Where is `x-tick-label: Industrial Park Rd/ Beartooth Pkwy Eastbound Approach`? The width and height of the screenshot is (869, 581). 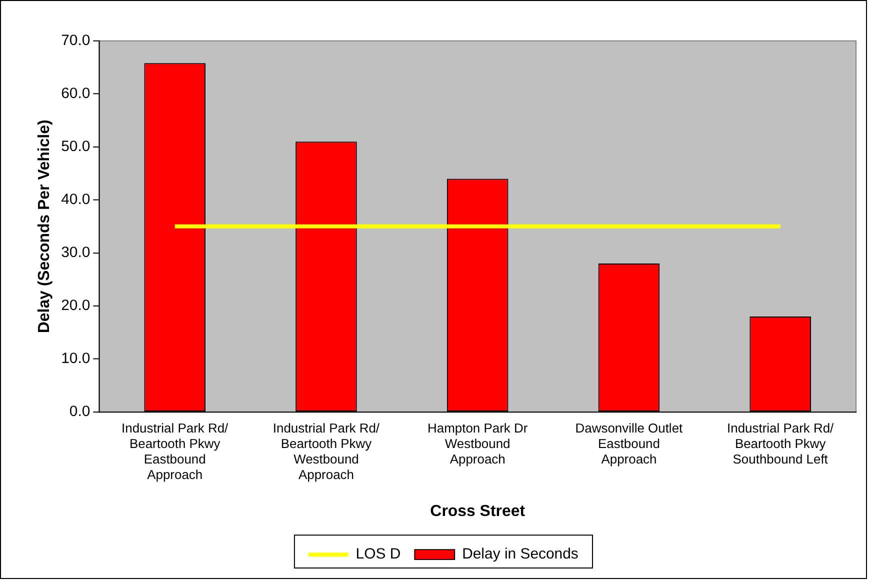
x-tick-label: Industrial Park Rd/ Beartooth Pkwy Eastbound Approach is located at coordinates (175, 451).